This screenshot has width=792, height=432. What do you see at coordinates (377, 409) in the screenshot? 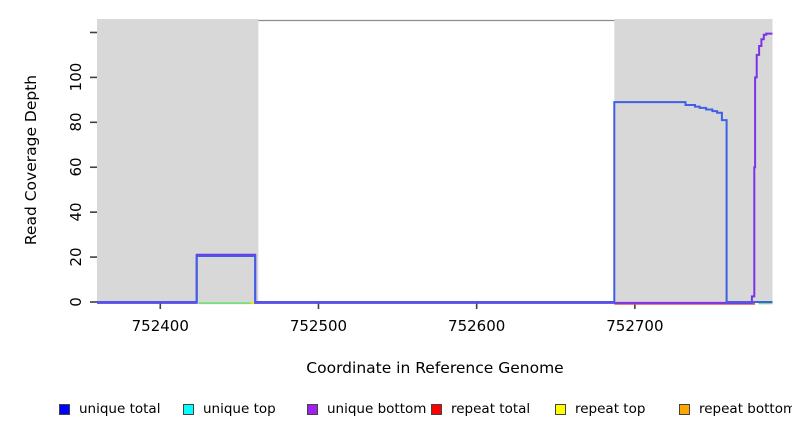
I see `legend-label: unique bottom` at bounding box center [377, 409].